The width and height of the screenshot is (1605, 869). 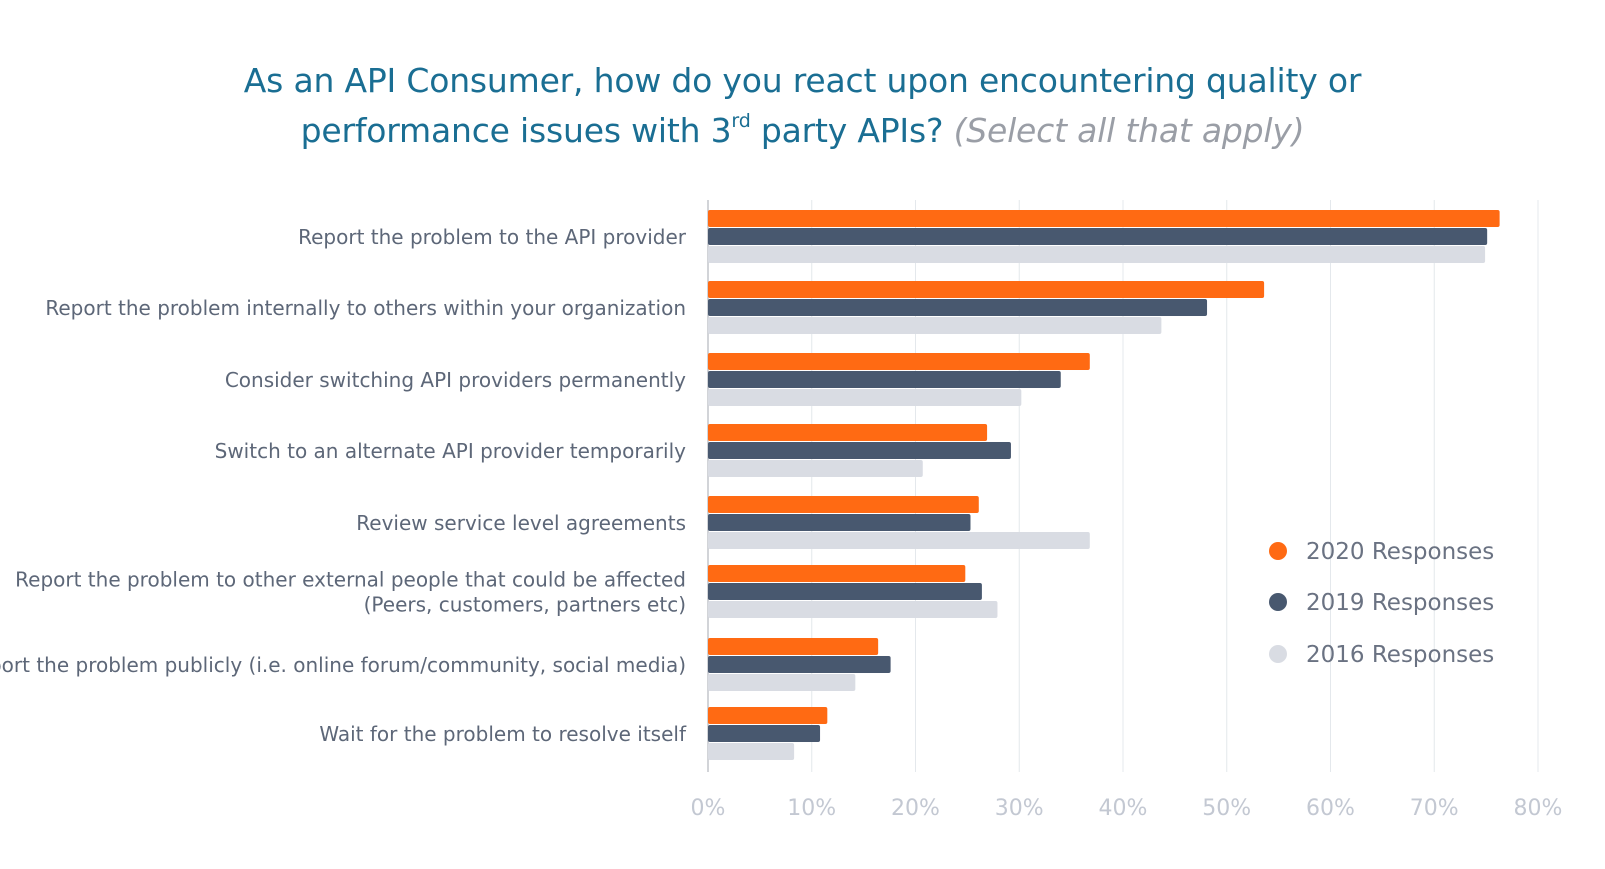 I want to click on legend-label: 2020 Responses, so click(x=1400, y=552).